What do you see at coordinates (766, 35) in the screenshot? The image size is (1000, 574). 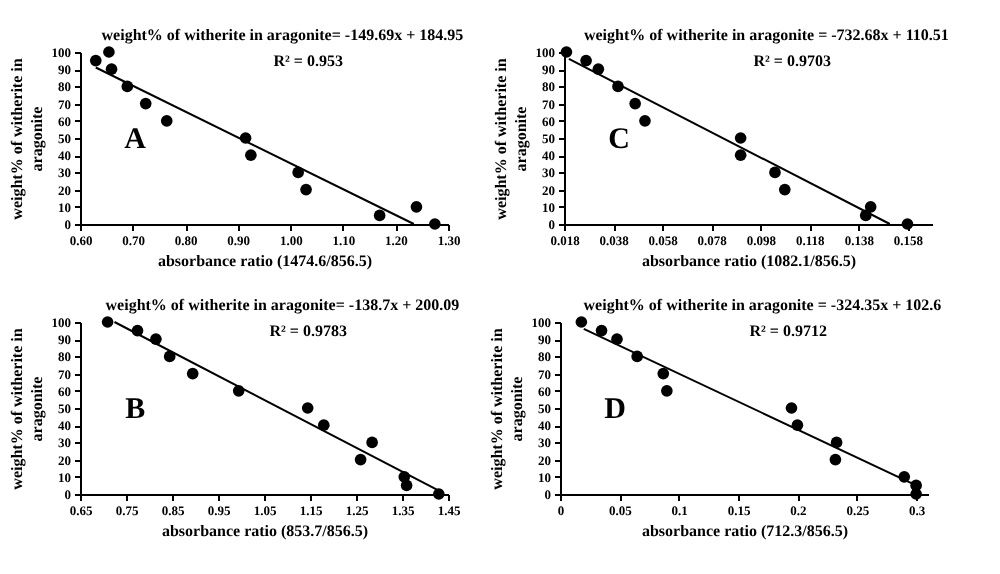 I see `text: weight% of witherite in aragonite = -732.68x + 110.51` at bounding box center [766, 35].